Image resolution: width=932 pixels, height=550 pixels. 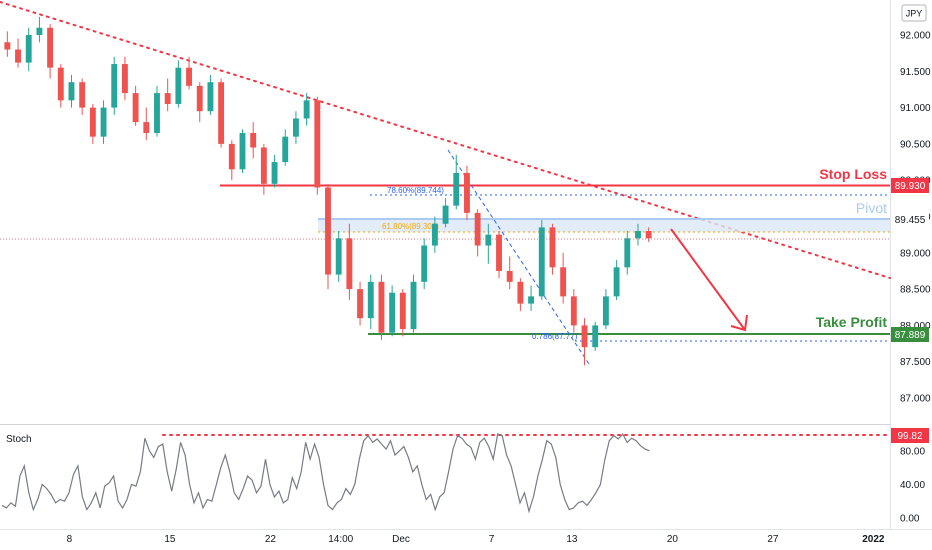 I want to click on price-tick-label: 91.000, so click(x=915, y=108).